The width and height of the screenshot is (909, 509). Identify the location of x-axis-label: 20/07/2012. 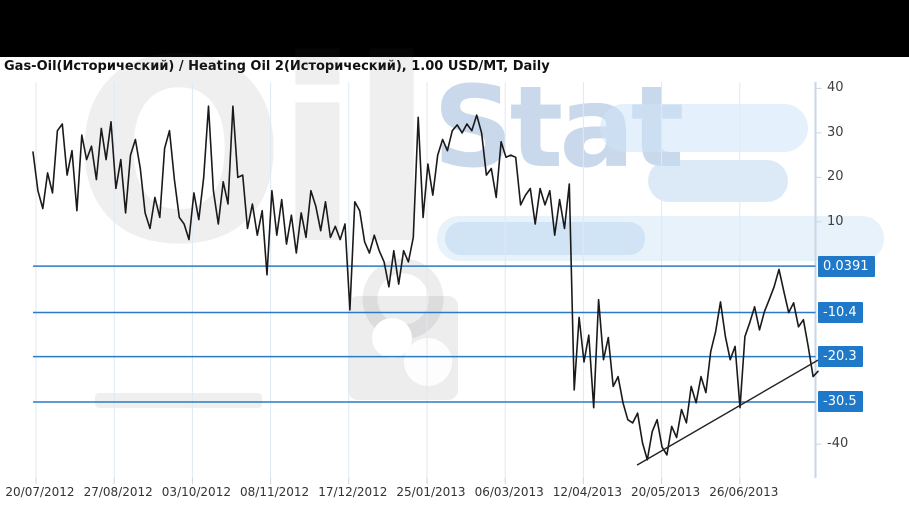
(40, 492).